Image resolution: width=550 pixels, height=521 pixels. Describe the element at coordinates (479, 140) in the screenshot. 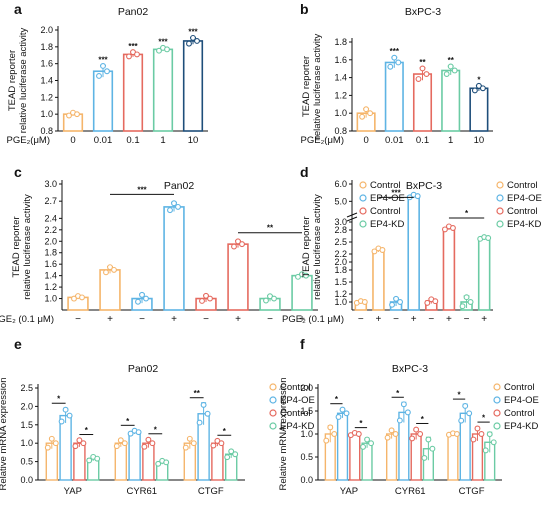

I see `x-tick-label: 10` at that location.